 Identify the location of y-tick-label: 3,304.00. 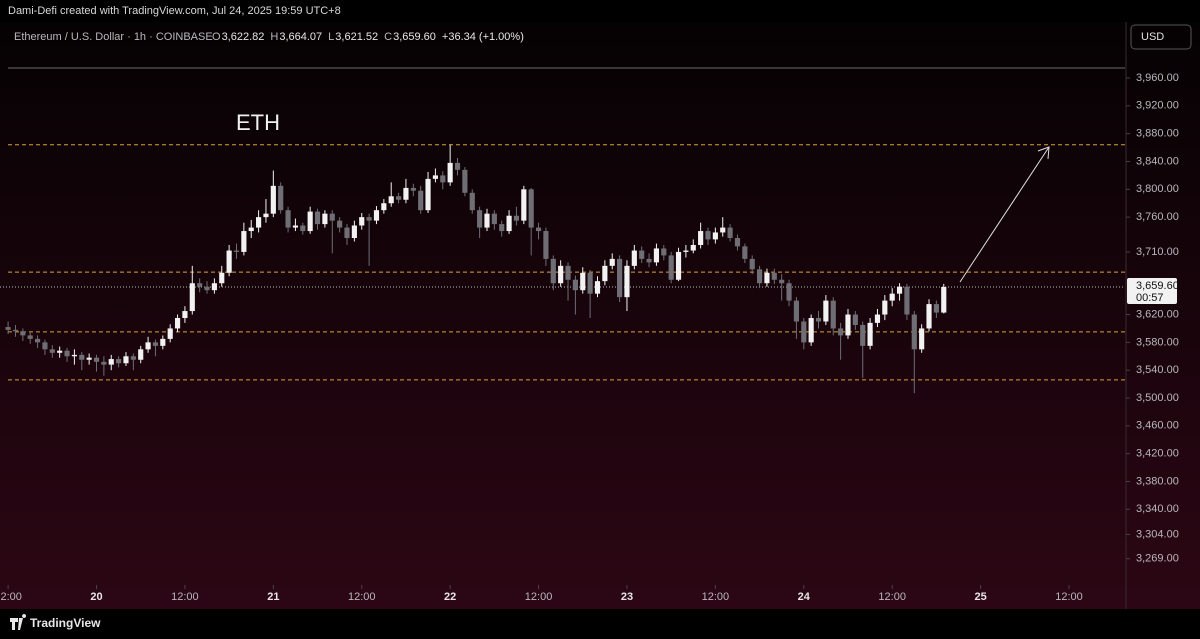
(1157, 534).